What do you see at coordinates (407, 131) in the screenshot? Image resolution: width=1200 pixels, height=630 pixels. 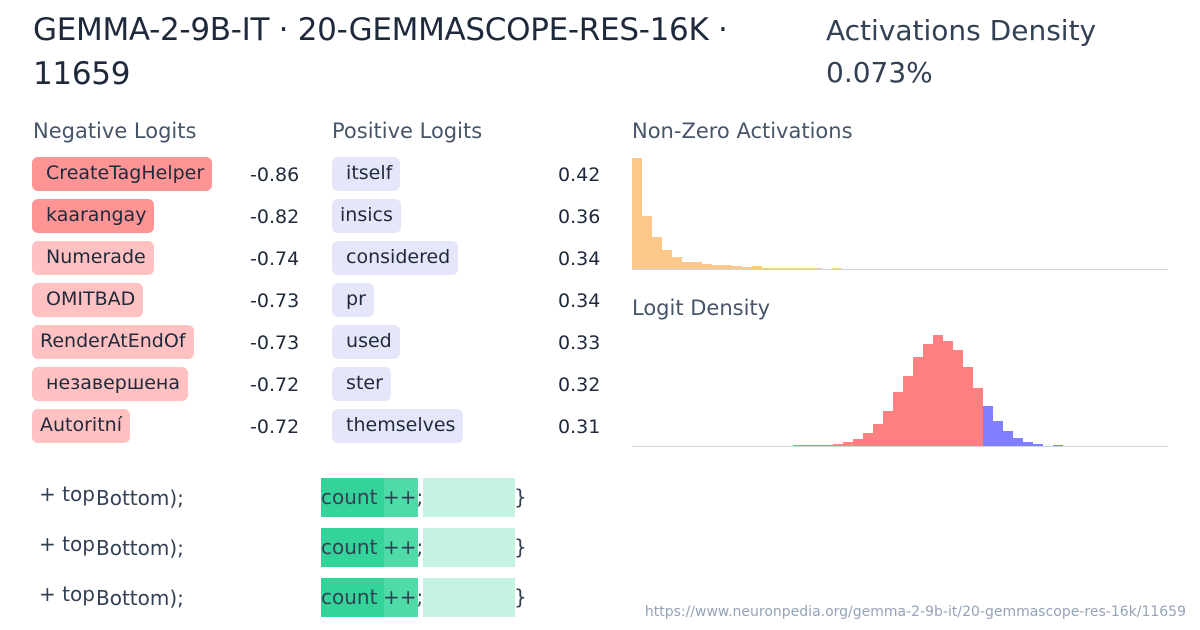 I see `positive-logits-title: Positive Logits` at bounding box center [407, 131].